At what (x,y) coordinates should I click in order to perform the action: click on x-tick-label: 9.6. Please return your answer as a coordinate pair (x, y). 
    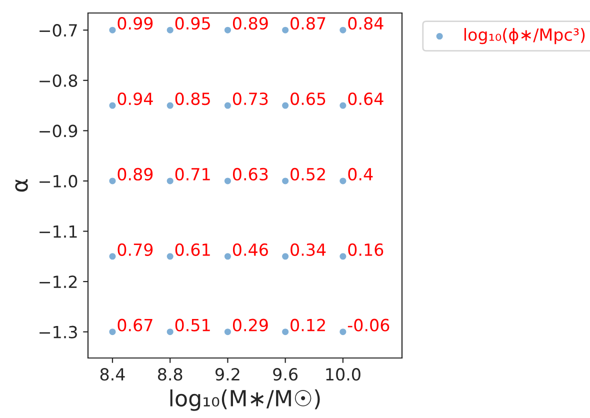
    Looking at the image, I should click on (285, 374).